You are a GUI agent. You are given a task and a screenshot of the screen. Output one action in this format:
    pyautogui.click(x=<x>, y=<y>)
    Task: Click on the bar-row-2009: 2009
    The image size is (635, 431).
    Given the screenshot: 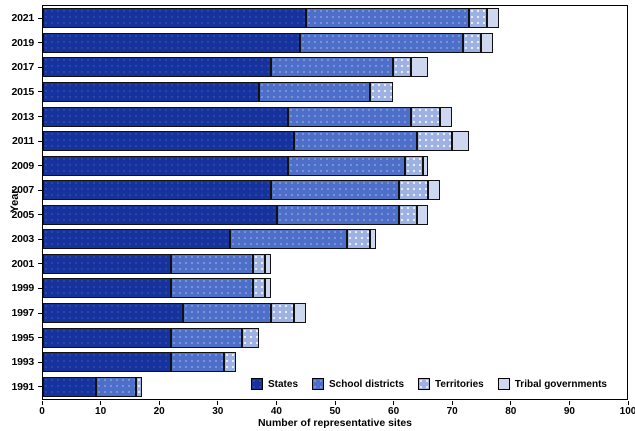 What is the action you would take?
    pyautogui.click(x=319, y=165)
    